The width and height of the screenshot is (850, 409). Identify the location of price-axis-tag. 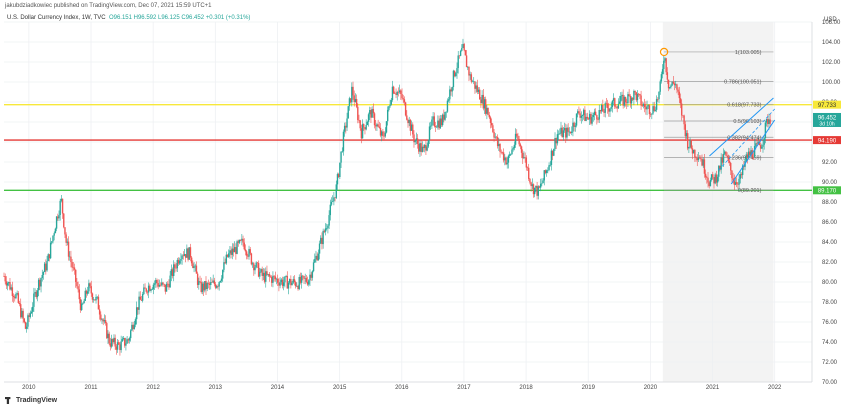
(827, 140).